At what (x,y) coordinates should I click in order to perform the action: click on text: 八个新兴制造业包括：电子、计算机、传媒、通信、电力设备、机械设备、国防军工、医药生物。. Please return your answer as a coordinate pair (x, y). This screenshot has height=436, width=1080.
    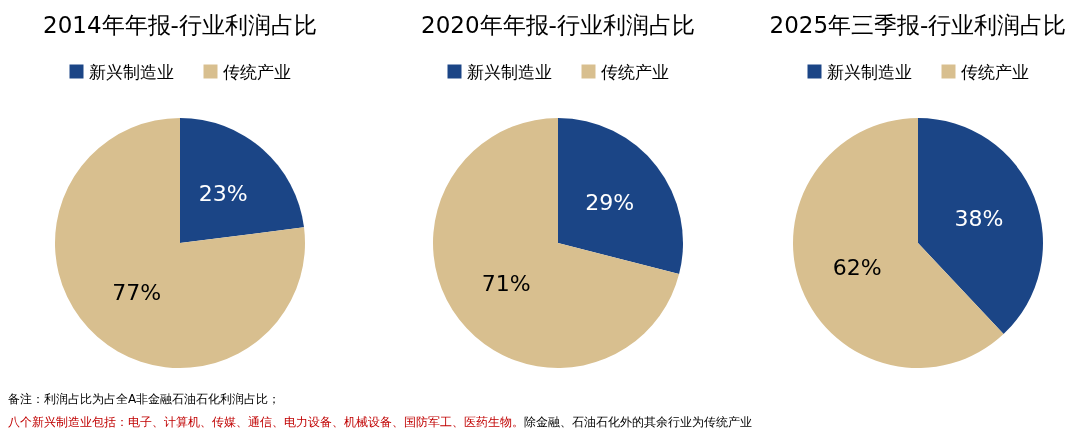
    Looking at the image, I should click on (266, 422).